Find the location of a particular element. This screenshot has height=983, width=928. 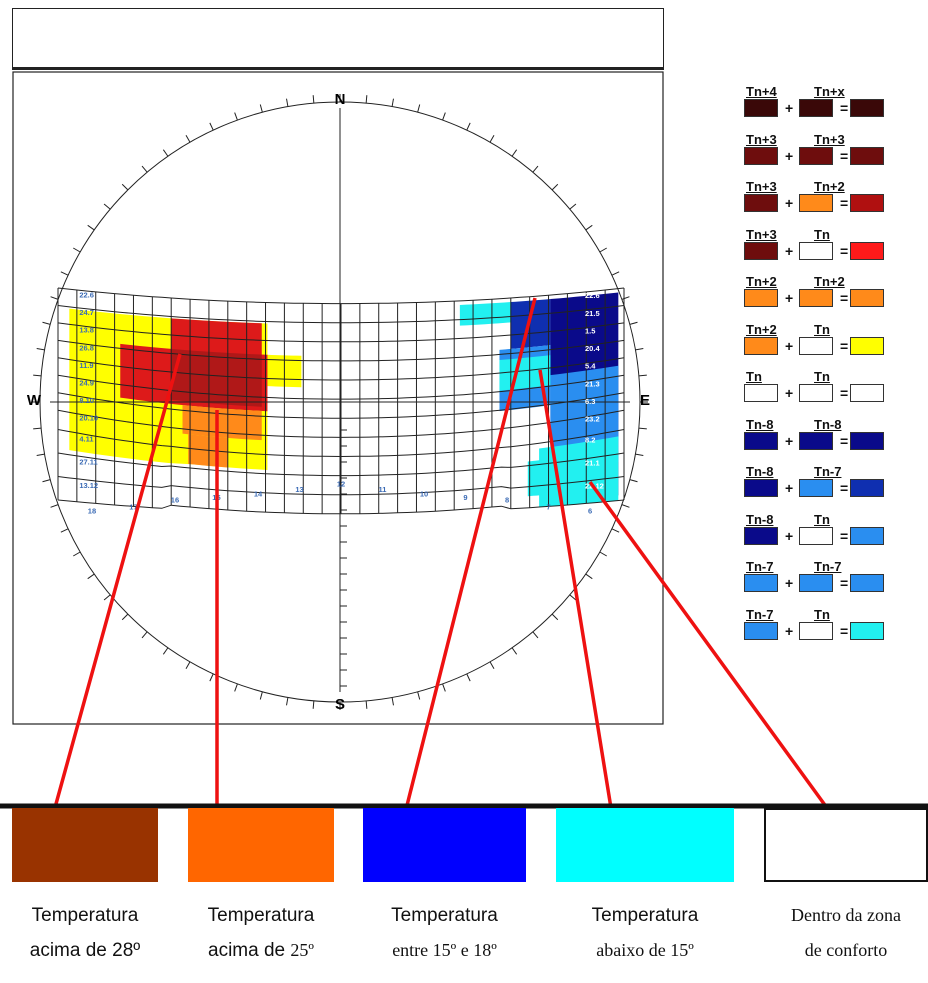

legend-label-a: Tn is located at coordinates (754, 376).